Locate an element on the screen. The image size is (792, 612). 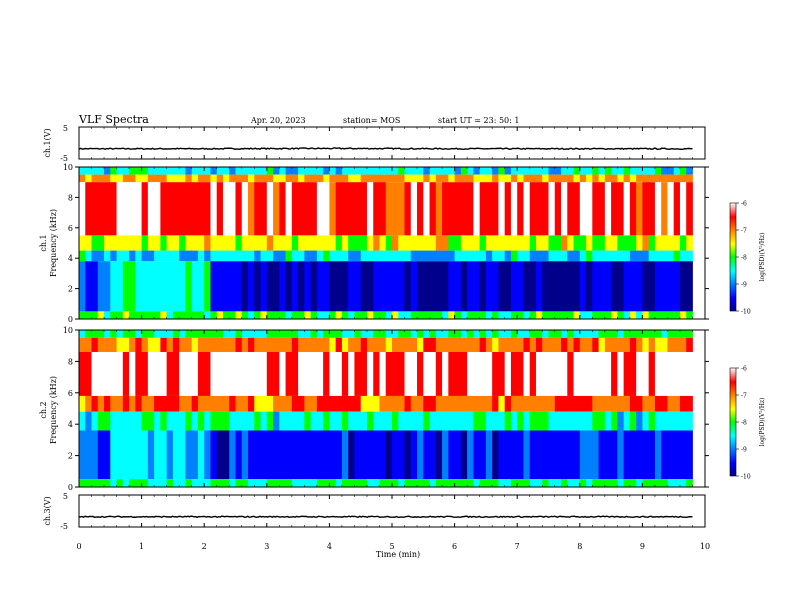
colorbar-tick-label: -10 is located at coordinates (746, 477).